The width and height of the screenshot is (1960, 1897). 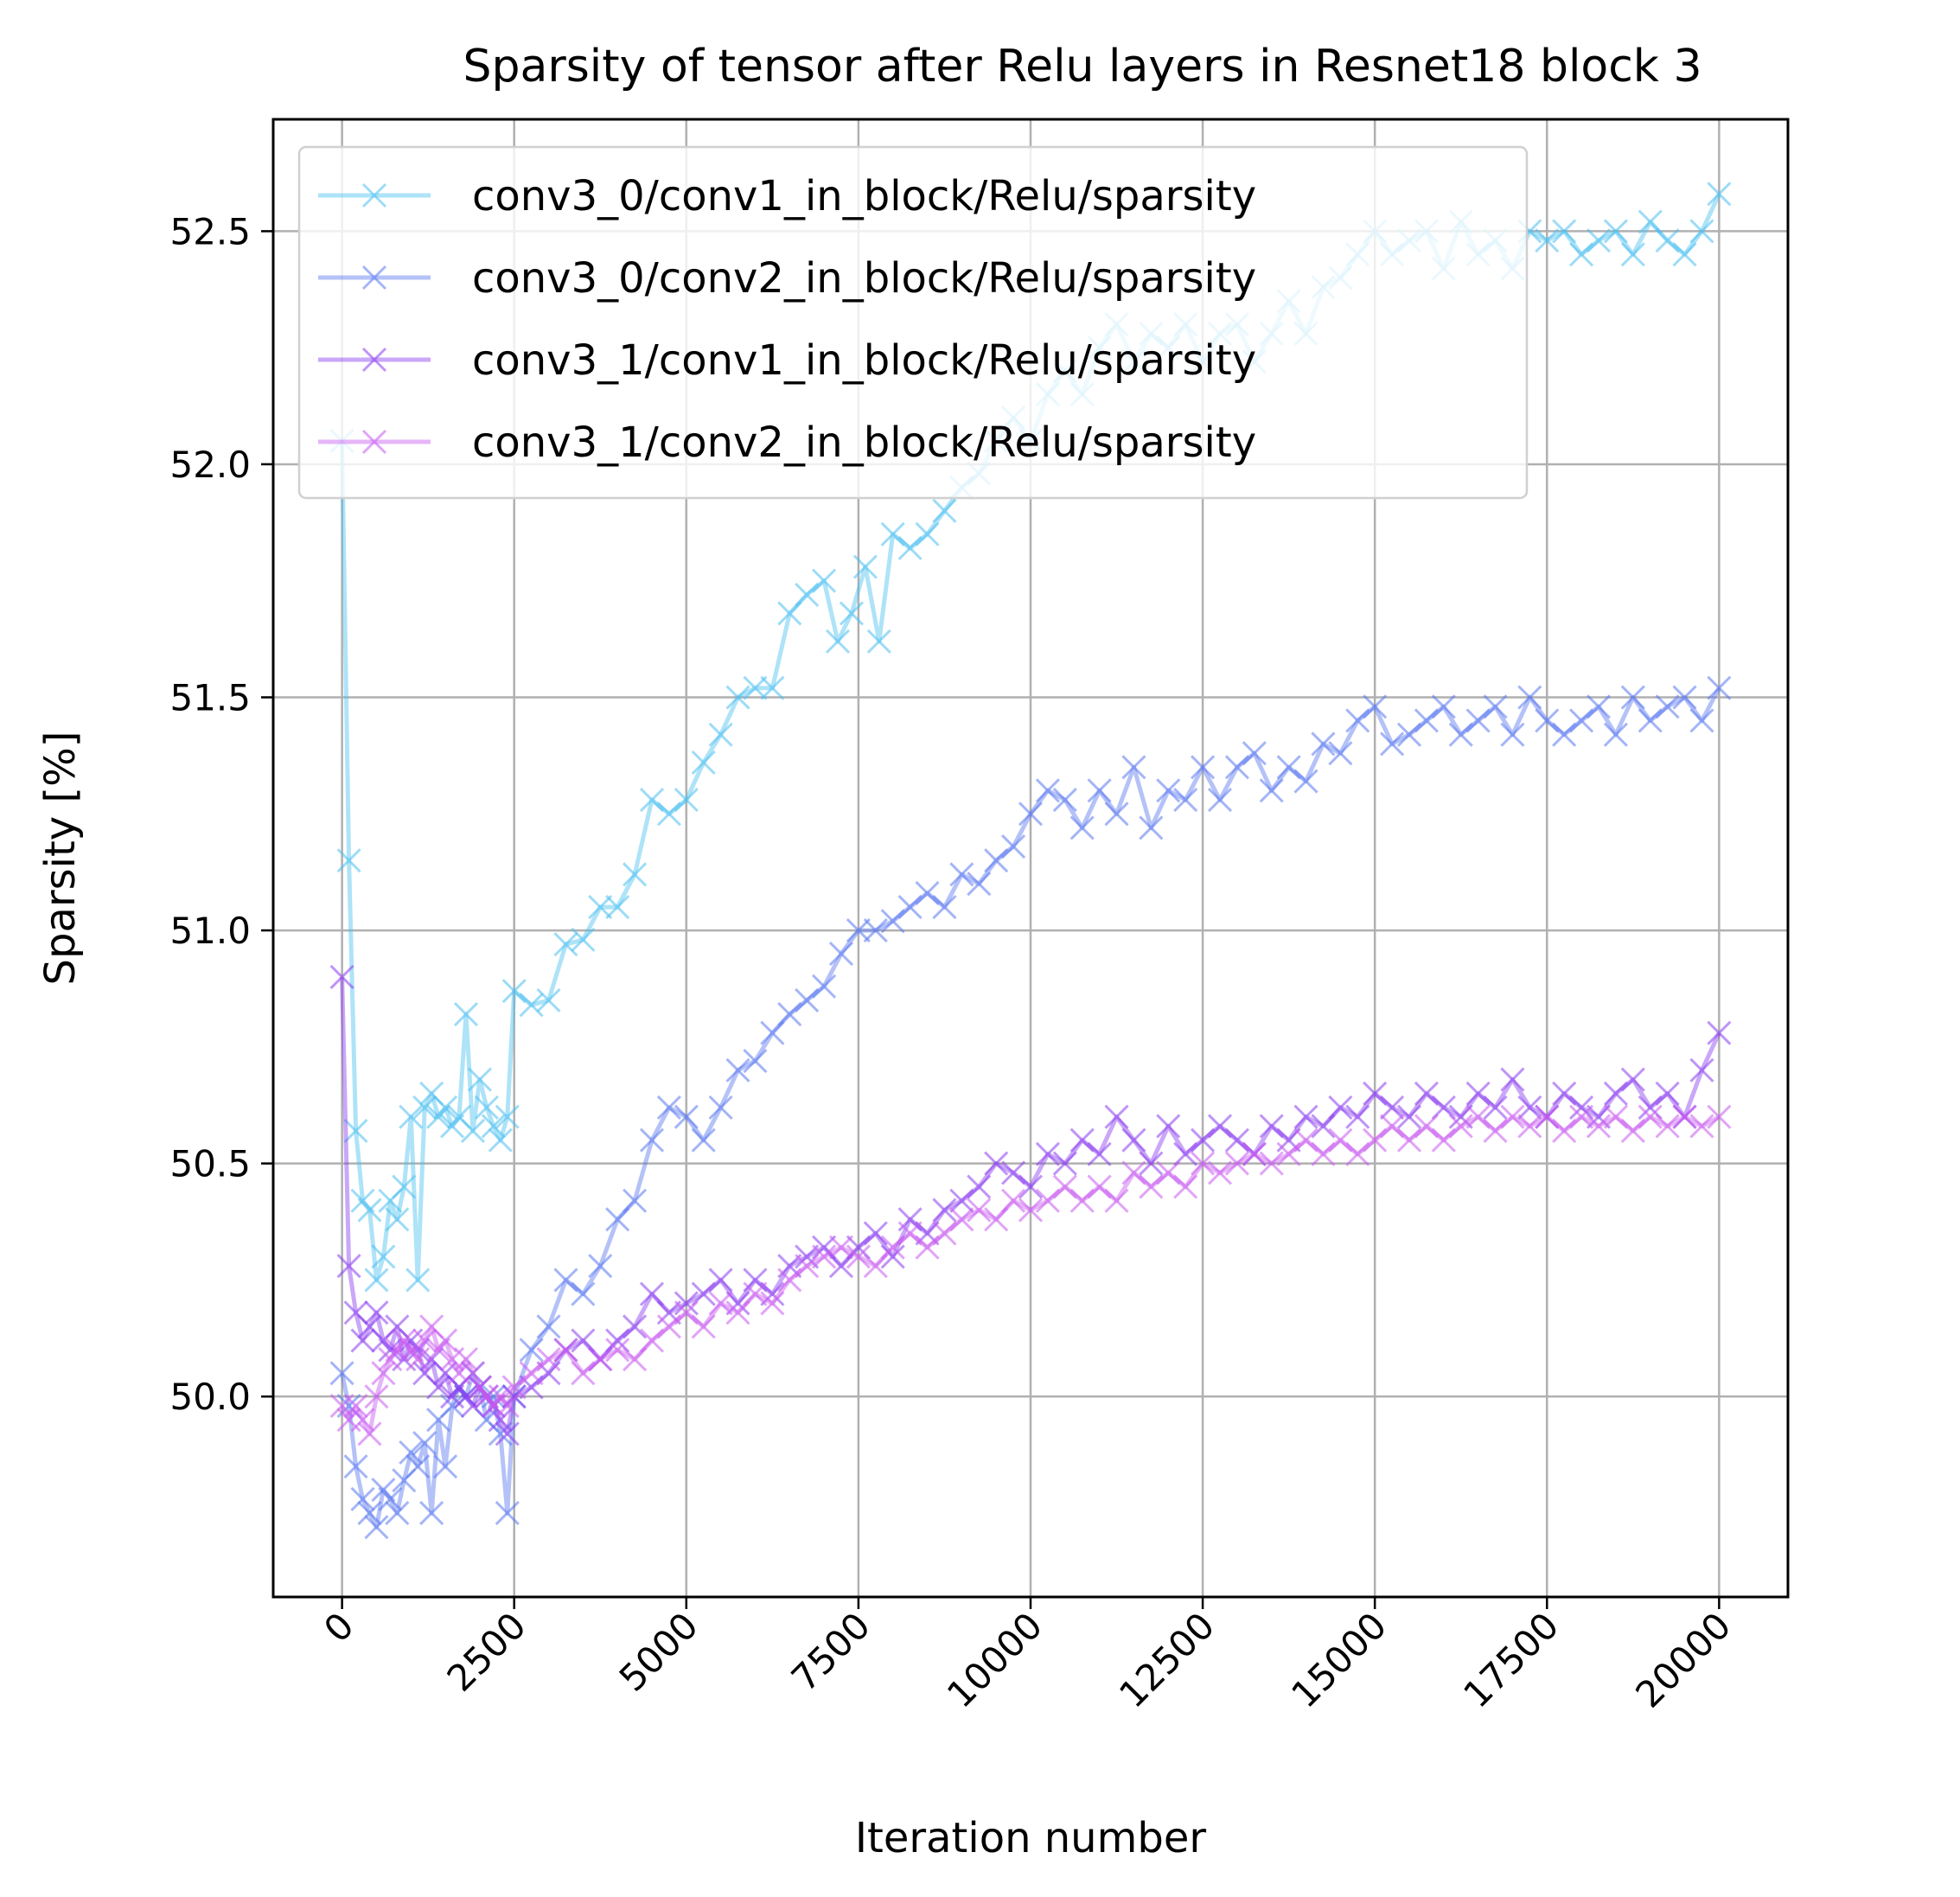 I want to click on y-tick-label: 51.0, so click(x=210, y=931).